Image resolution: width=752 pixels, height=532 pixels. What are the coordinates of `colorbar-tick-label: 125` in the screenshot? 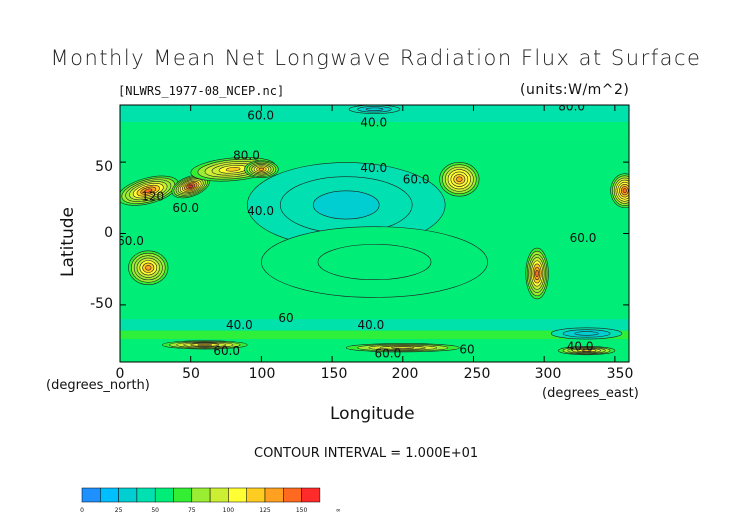 It's located at (265, 510).